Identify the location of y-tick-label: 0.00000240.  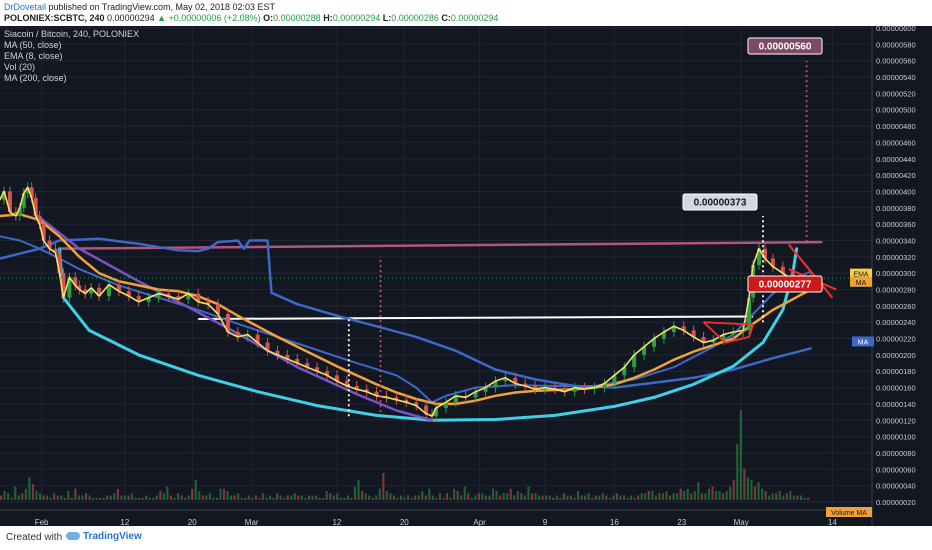
(896, 322).